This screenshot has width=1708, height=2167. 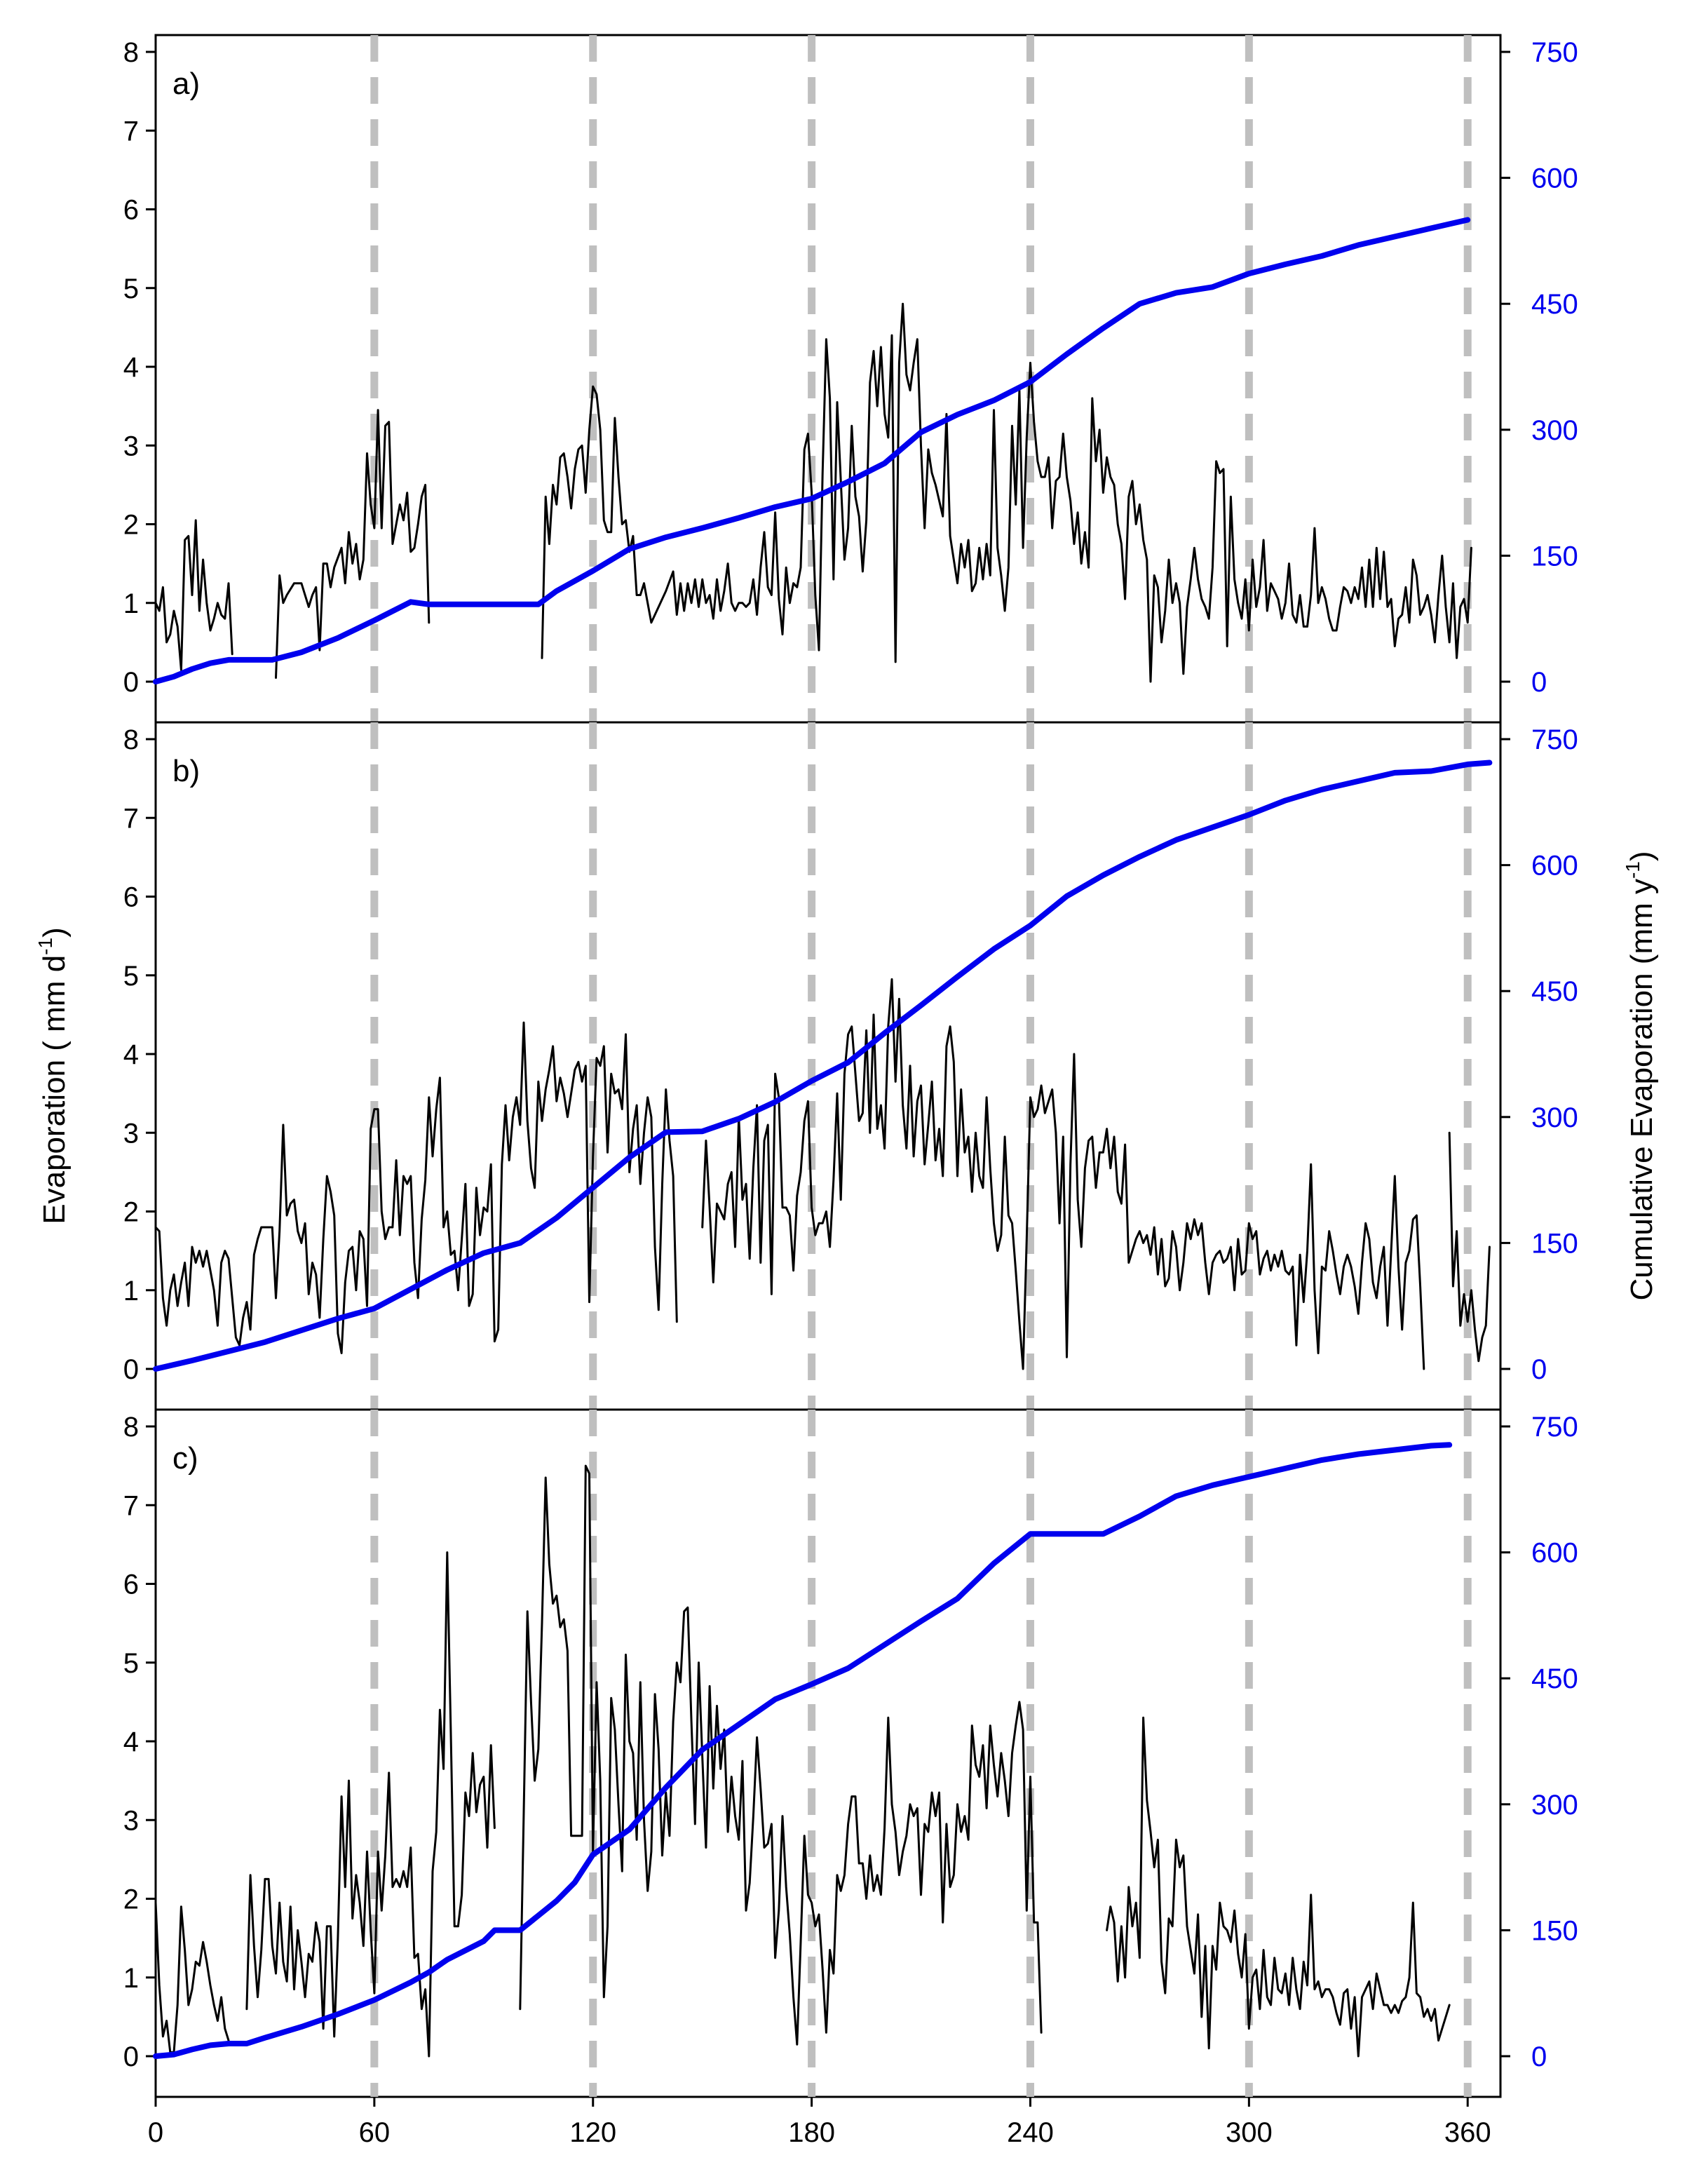 I want to click on x-tick-label: 60, so click(x=375, y=2133).